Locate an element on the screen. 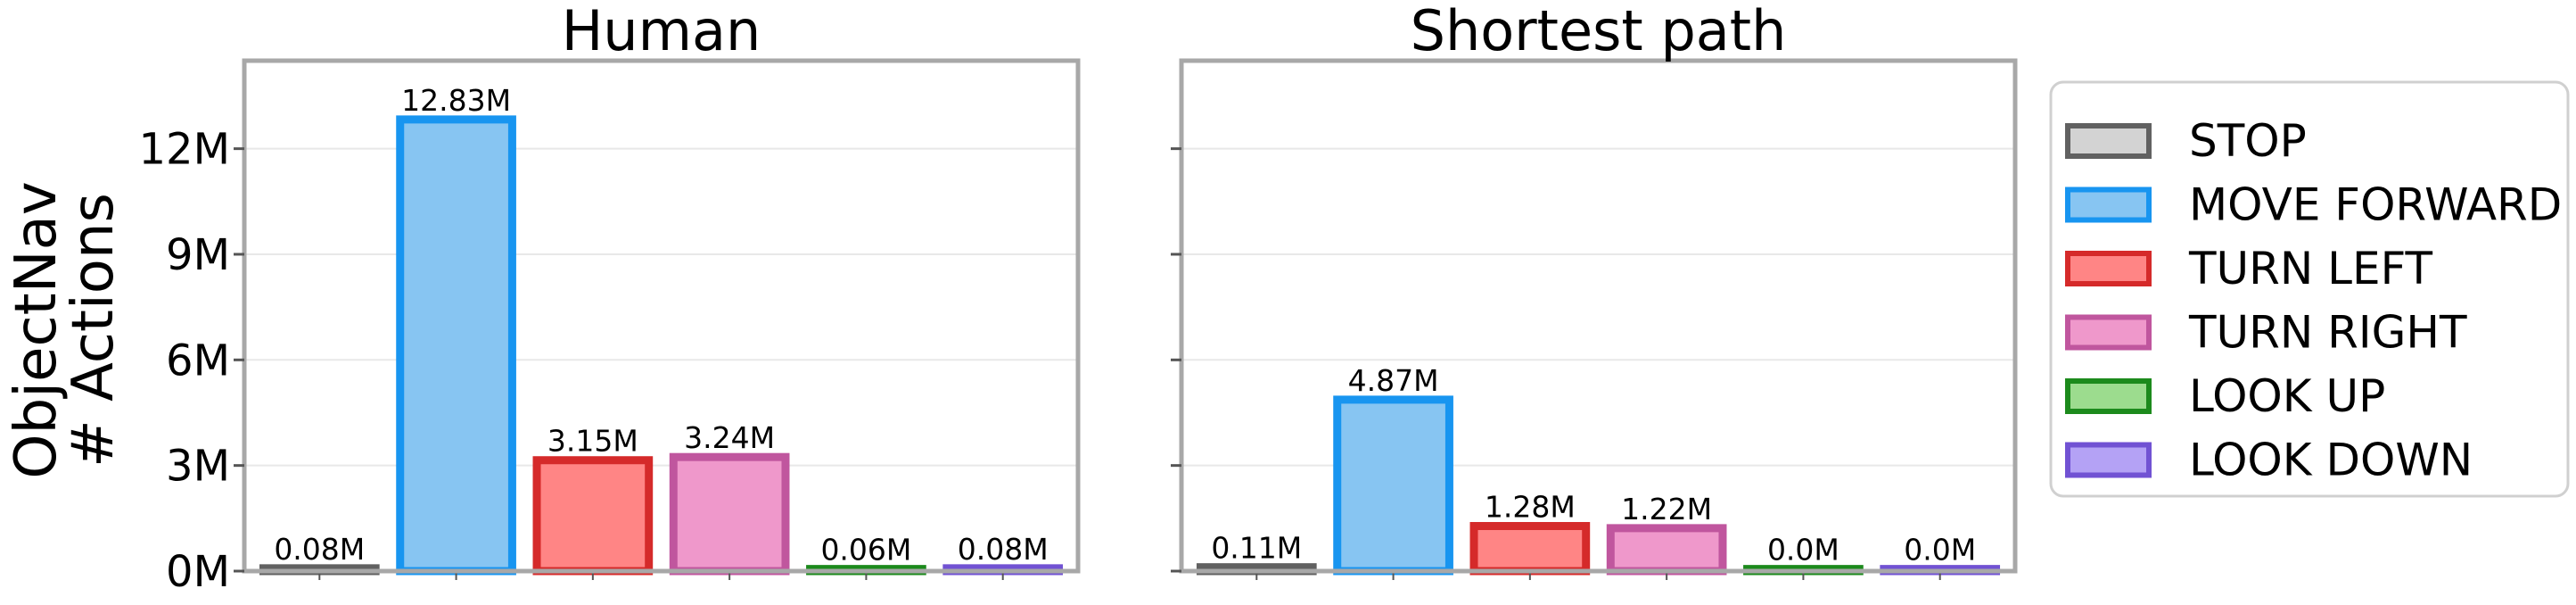 This screenshot has width=2576, height=605. y-axis-label-line-1: ObjectNav is located at coordinates (37, 329).